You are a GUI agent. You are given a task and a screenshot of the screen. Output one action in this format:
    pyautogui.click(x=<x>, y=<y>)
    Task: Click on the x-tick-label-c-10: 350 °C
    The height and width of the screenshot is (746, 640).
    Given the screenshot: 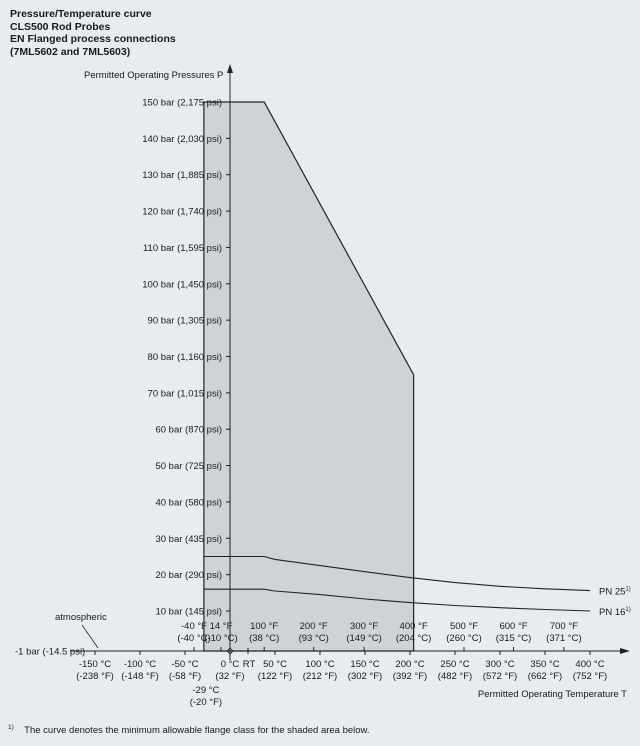 What is the action you would take?
    pyautogui.click(x=544, y=664)
    